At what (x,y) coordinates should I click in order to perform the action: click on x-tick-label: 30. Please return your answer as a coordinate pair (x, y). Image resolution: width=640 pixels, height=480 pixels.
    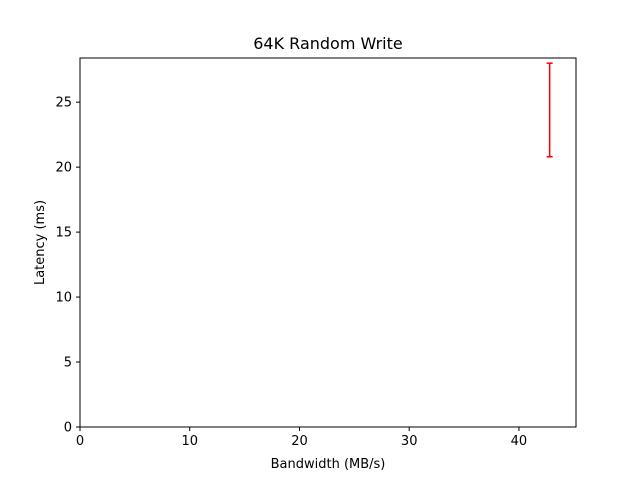
    Looking at the image, I should click on (409, 441).